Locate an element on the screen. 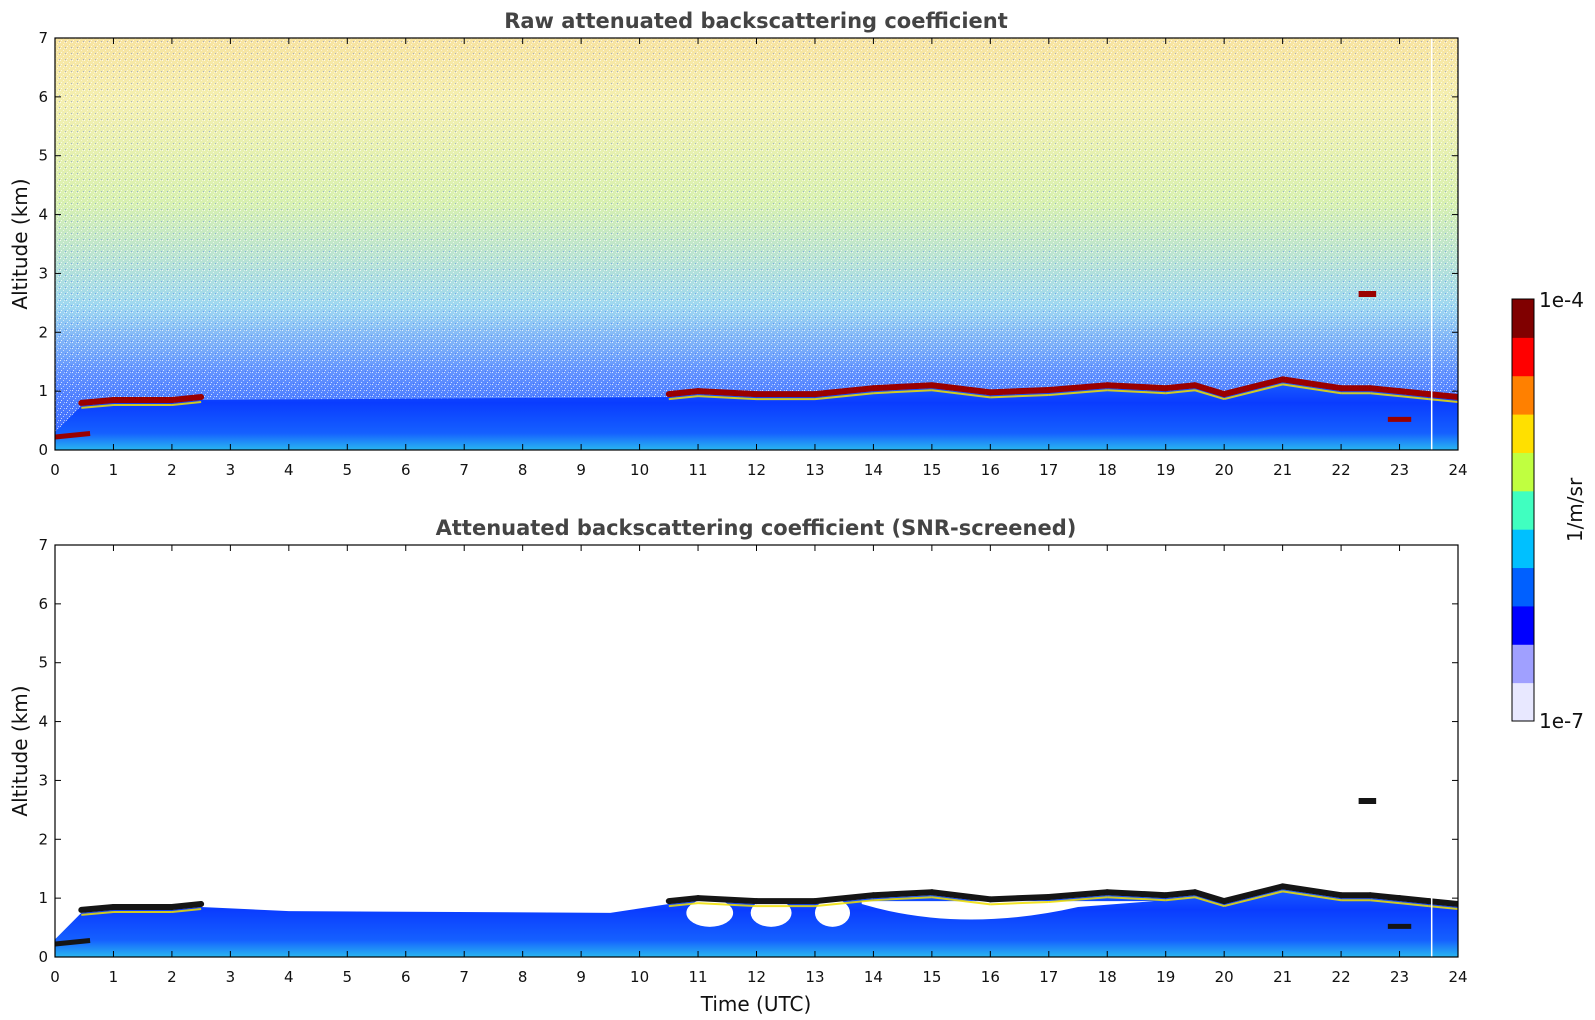 The height and width of the screenshot is (1020, 1595). aerosol-layer is located at coordinates (756, 416).